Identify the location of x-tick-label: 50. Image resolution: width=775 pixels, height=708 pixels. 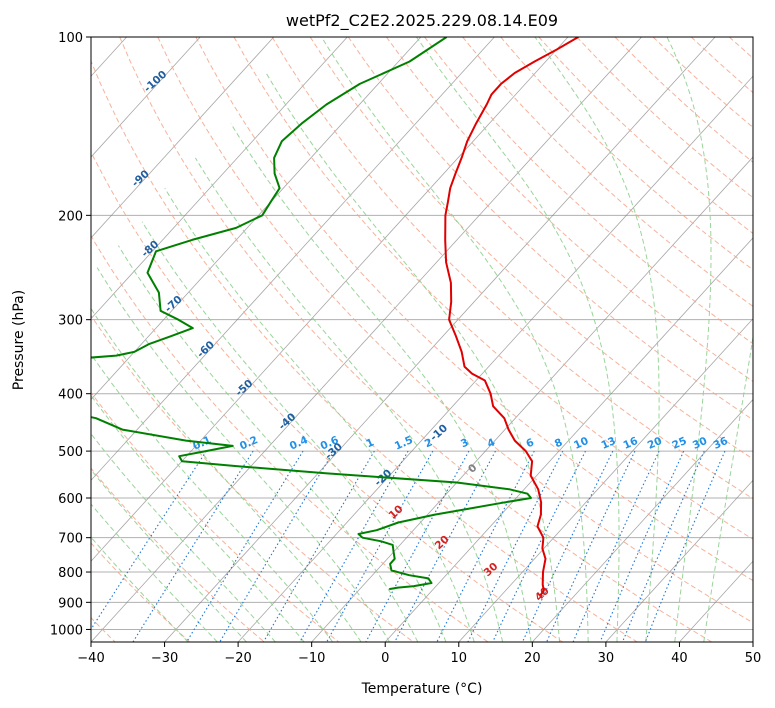
(753, 658).